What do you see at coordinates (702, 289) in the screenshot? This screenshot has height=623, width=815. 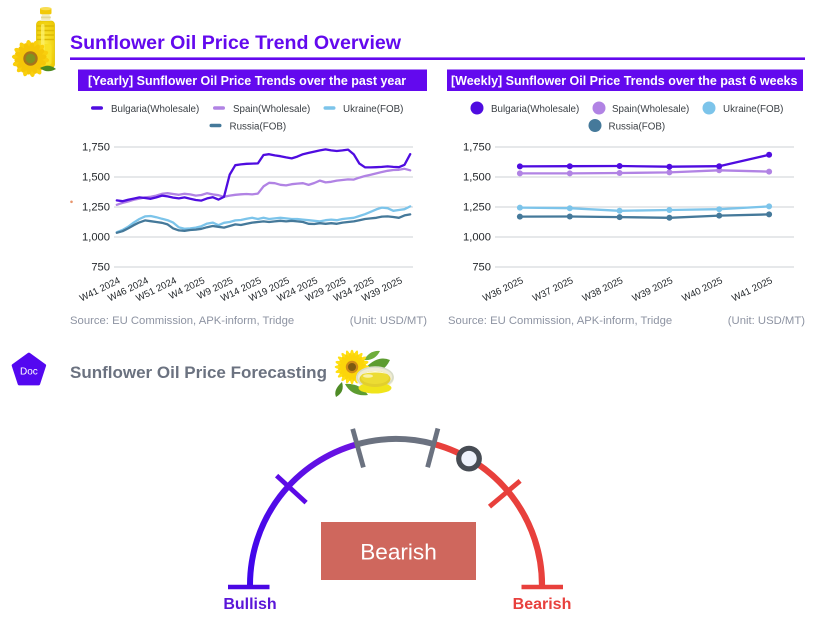 I see `svg-text: W40 2025` at bounding box center [702, 289].